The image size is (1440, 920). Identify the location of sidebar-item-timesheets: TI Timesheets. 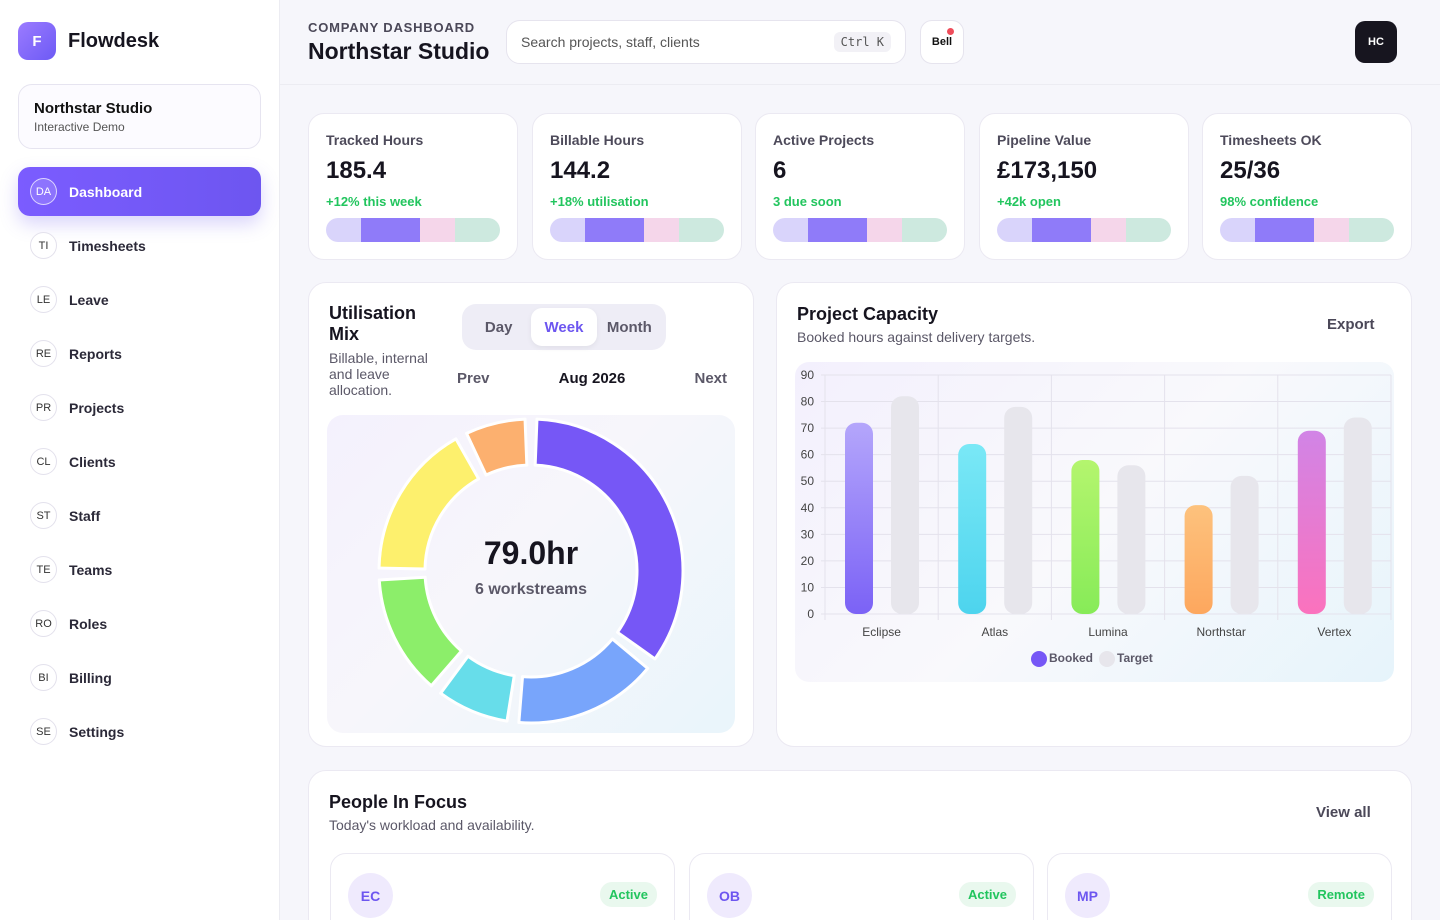
(139, 245).